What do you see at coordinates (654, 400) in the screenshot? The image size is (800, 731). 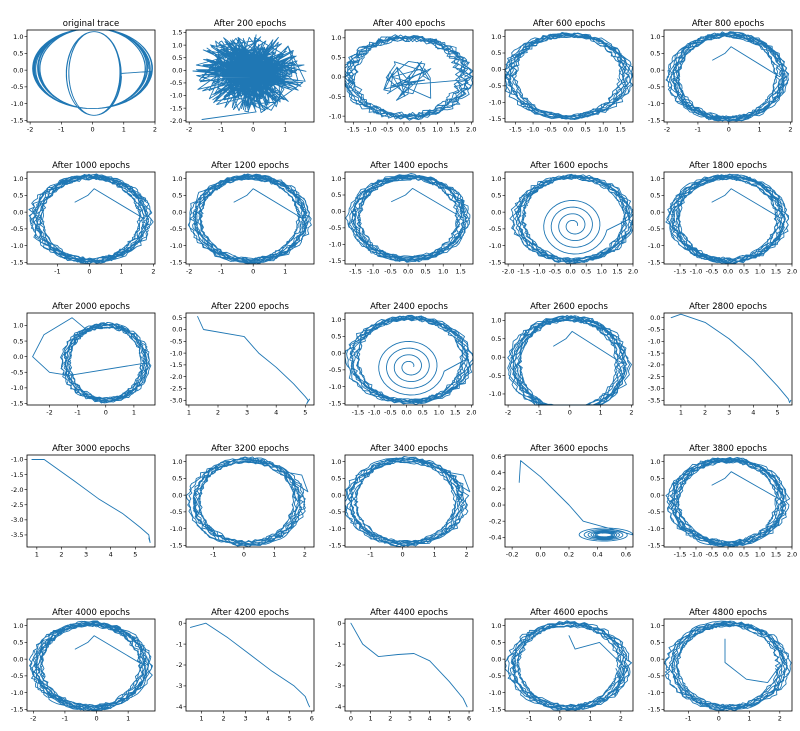 I see `y-tick-label: -3.5` at bounding box center [654, 400].